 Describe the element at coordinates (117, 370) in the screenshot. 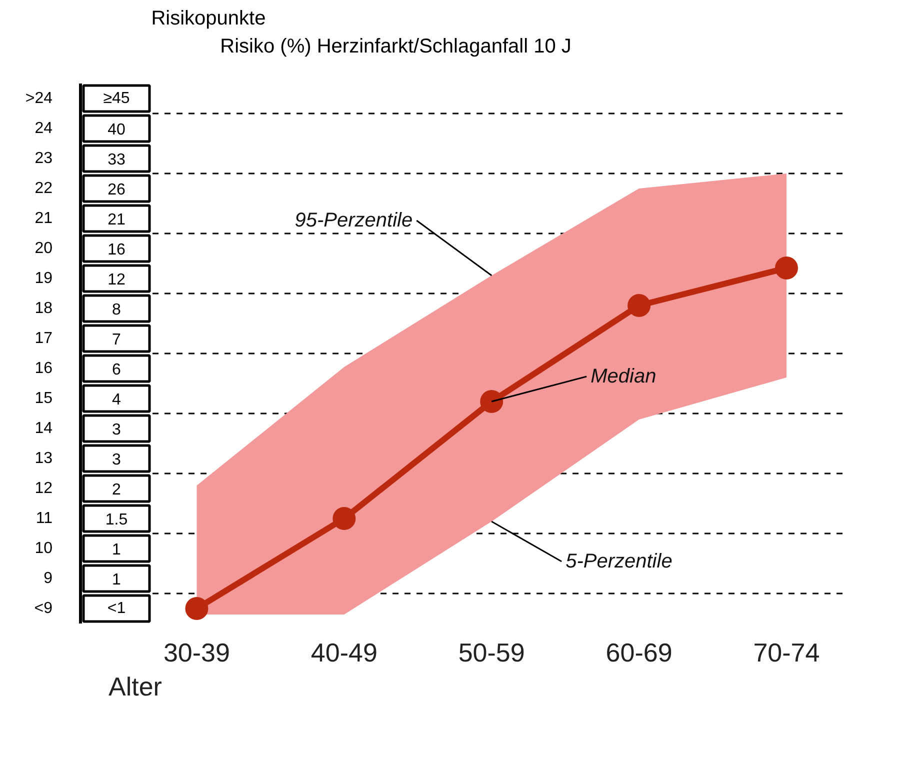

I see `text: 6` at that location.